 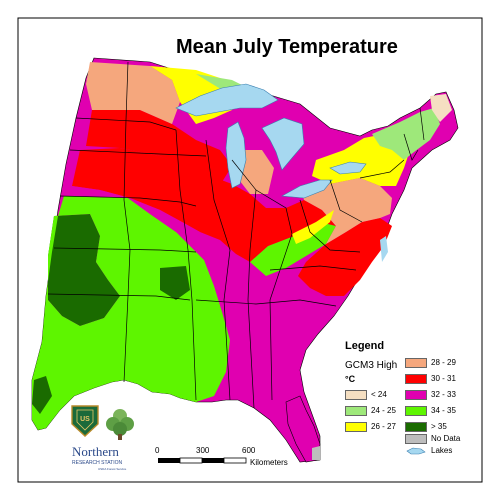 What do you see at coordinates (269, 462) in the screenshot?
I see `scale-unit: Kilometers` at bounding box center [269, 462].